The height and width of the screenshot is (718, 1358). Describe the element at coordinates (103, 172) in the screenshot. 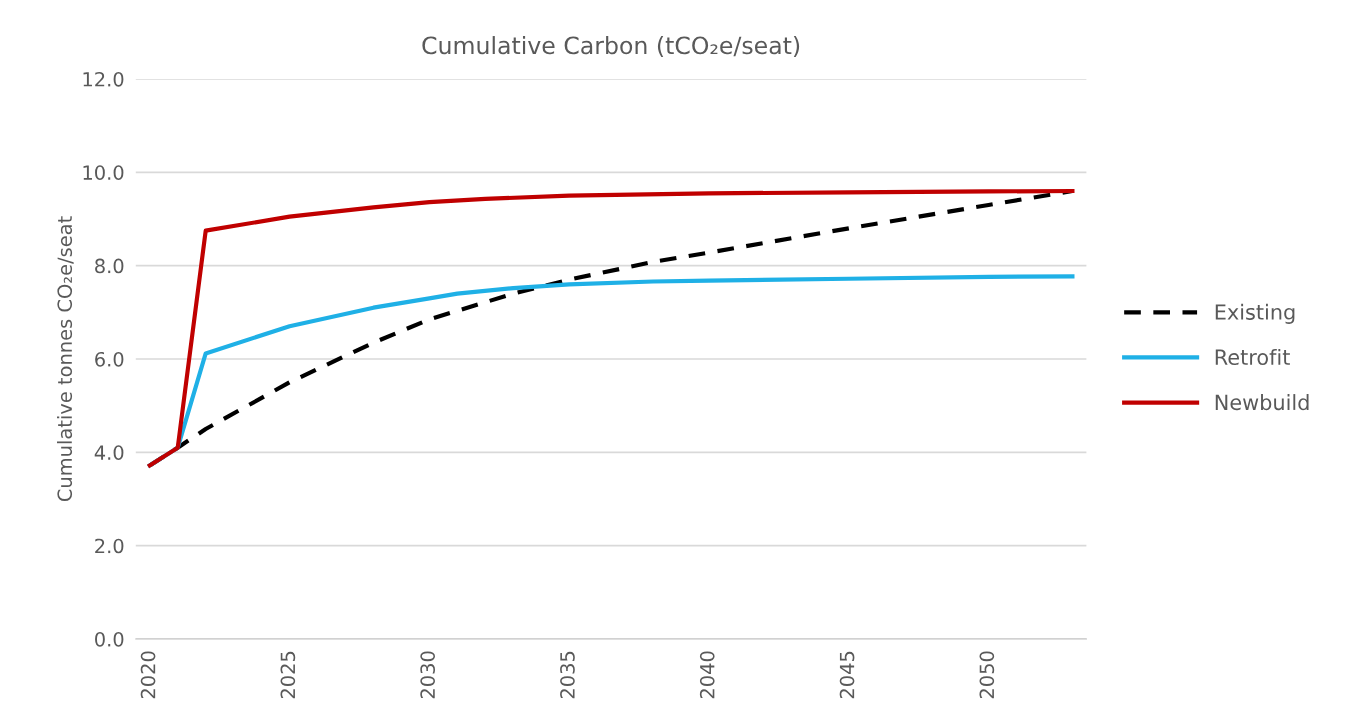

I see `y-tick-label: 10.0` at that location.